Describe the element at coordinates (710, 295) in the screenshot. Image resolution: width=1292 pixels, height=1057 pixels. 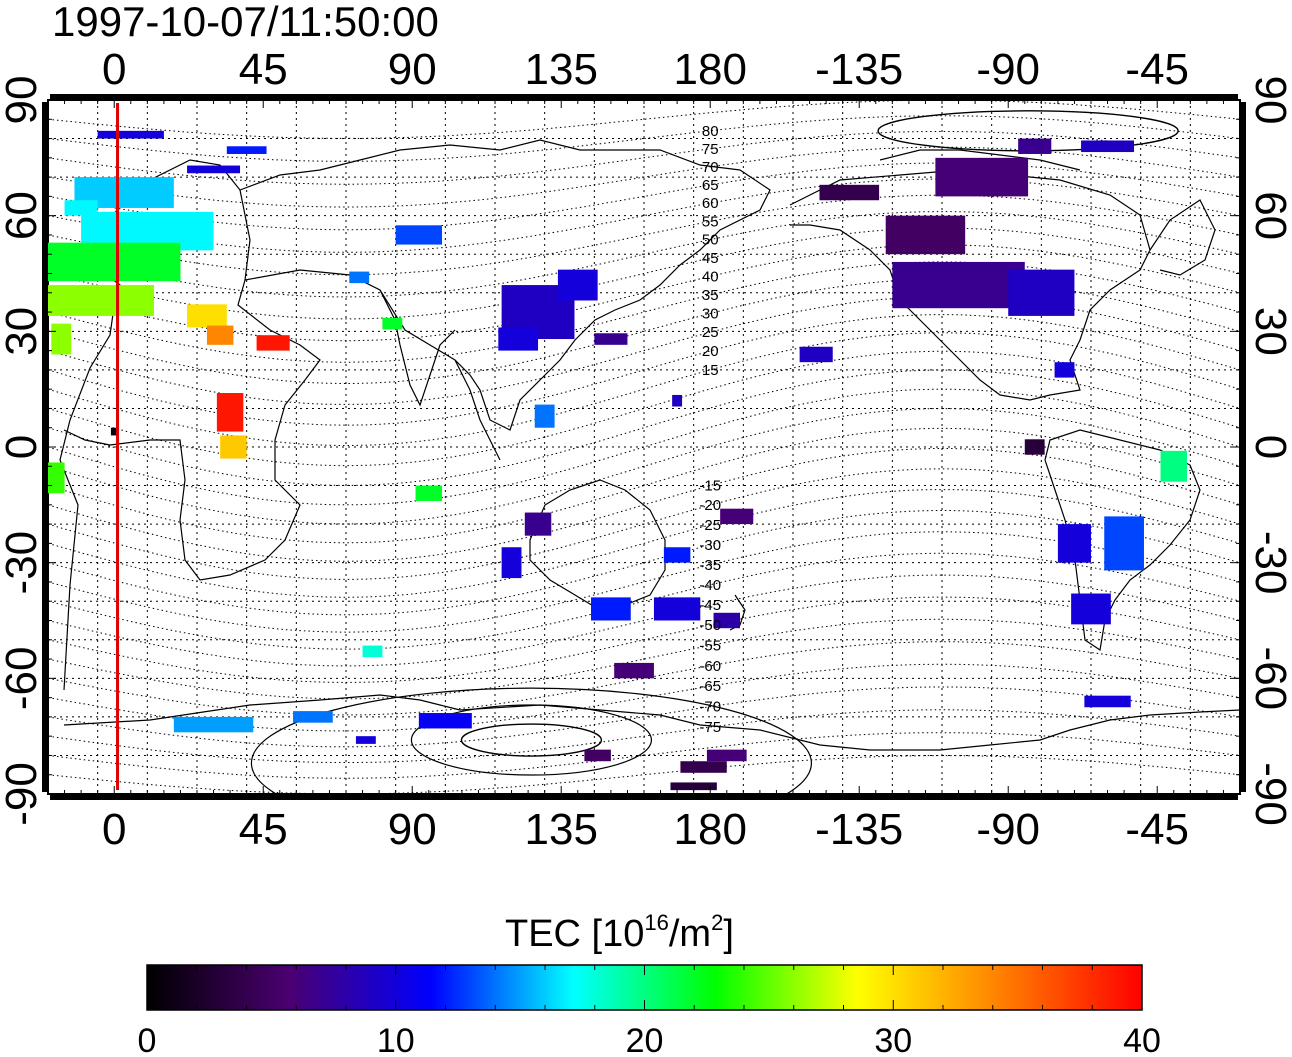
I see `contour-label: 35` at that location.